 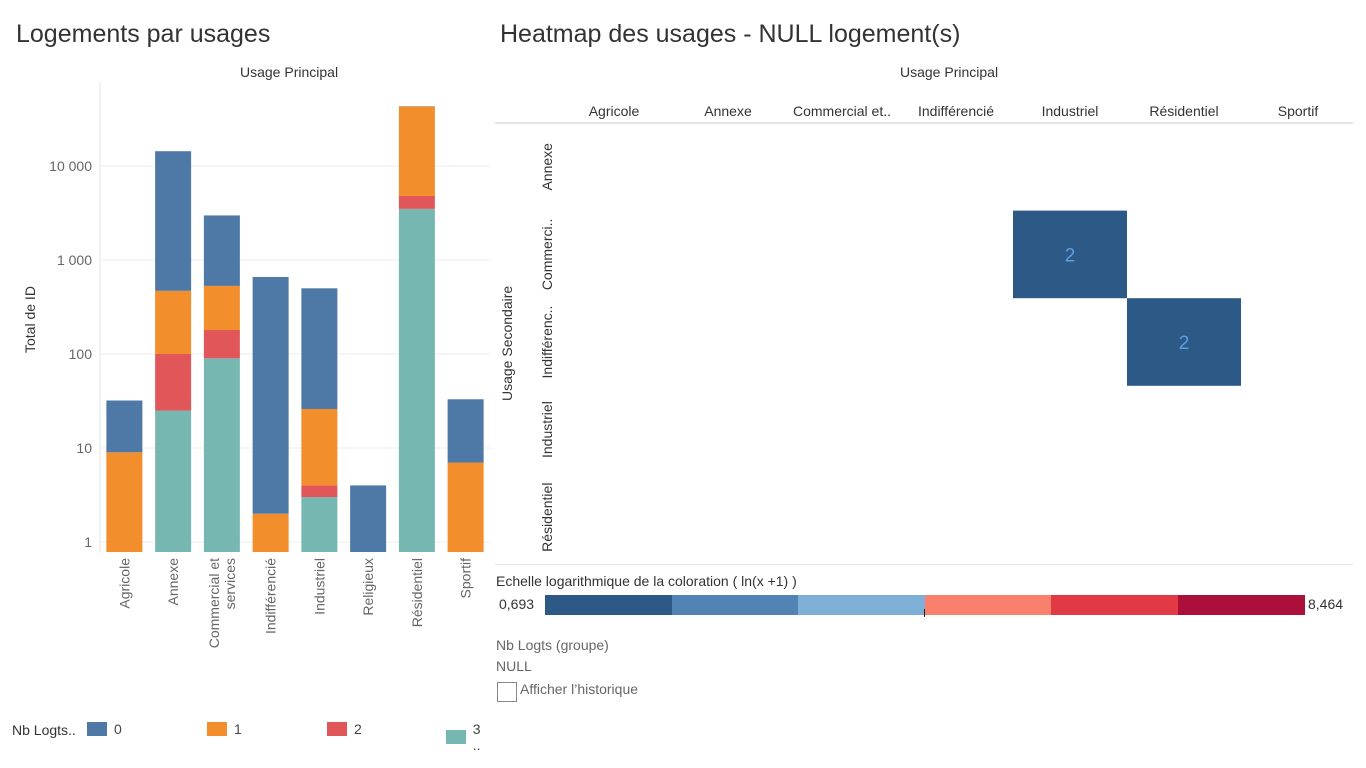 I want to click on y-tick-label: 100, so click(x=81, y=354).